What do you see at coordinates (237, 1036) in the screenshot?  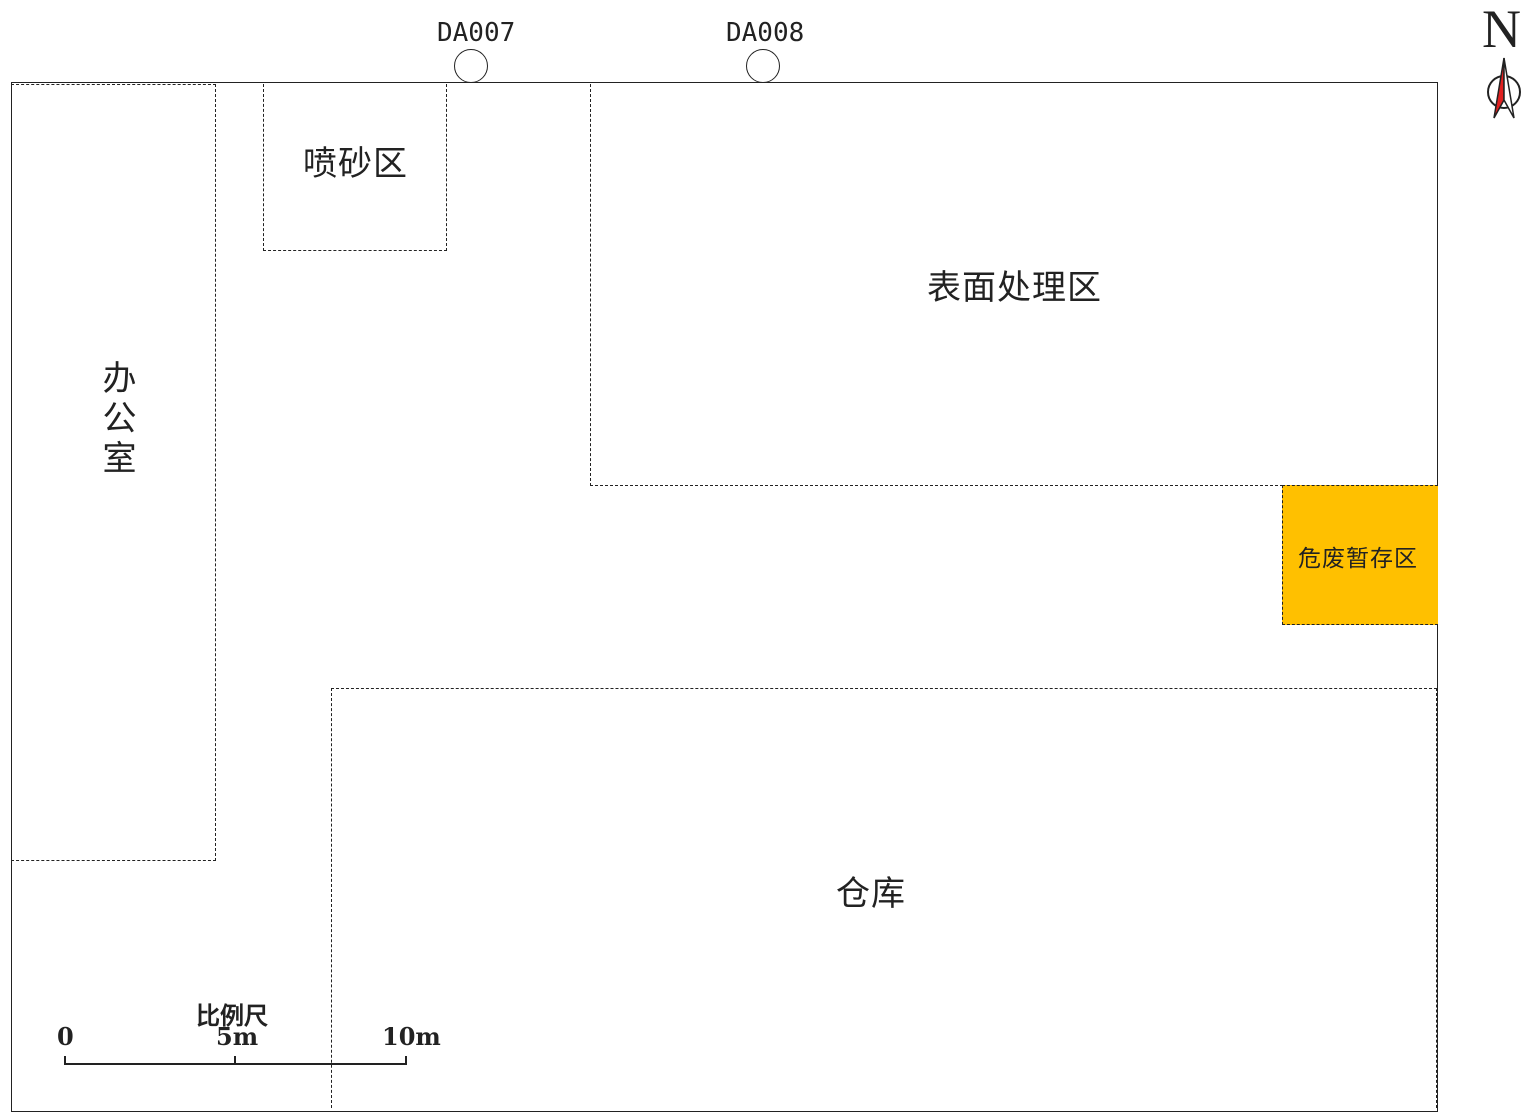 I see `scale-tick-5m: 5m` at bounding box center [237, 1036].